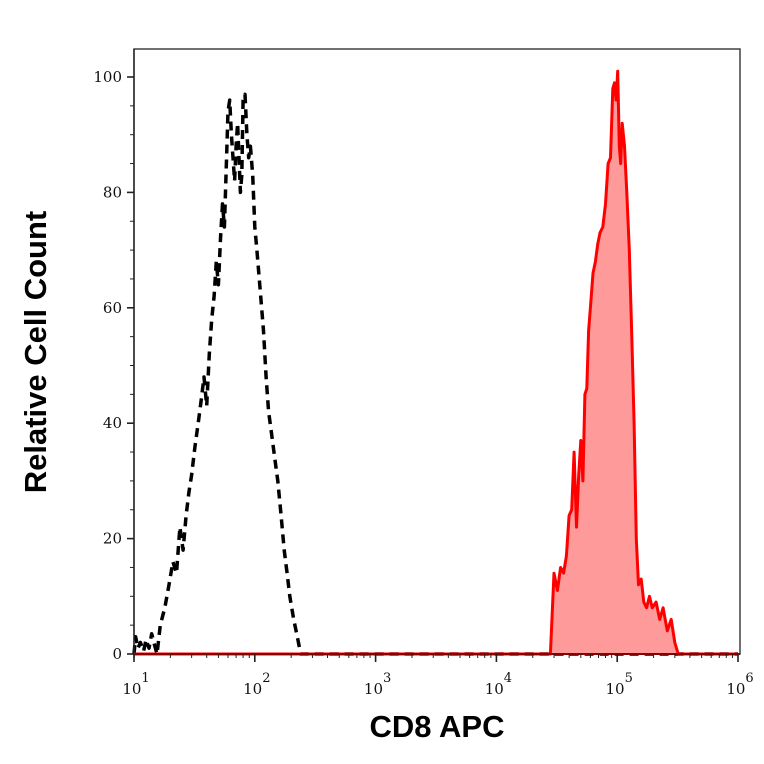  Describe the element at coordinates (112, 423) in the screenshot. I see `y-tick-label: 40` at that location.